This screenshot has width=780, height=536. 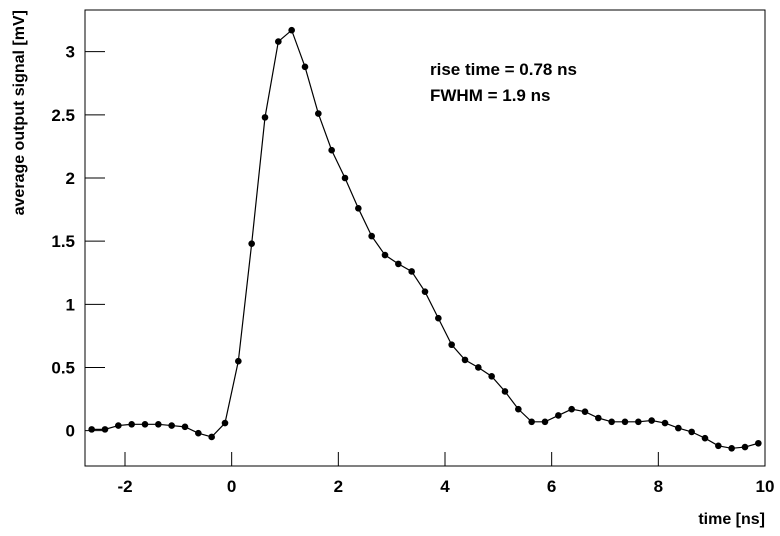 What do you see at coordinates (765, 486) in the screenshot?
I see `x-tick-label: 10` at bounding box center [765, 486].